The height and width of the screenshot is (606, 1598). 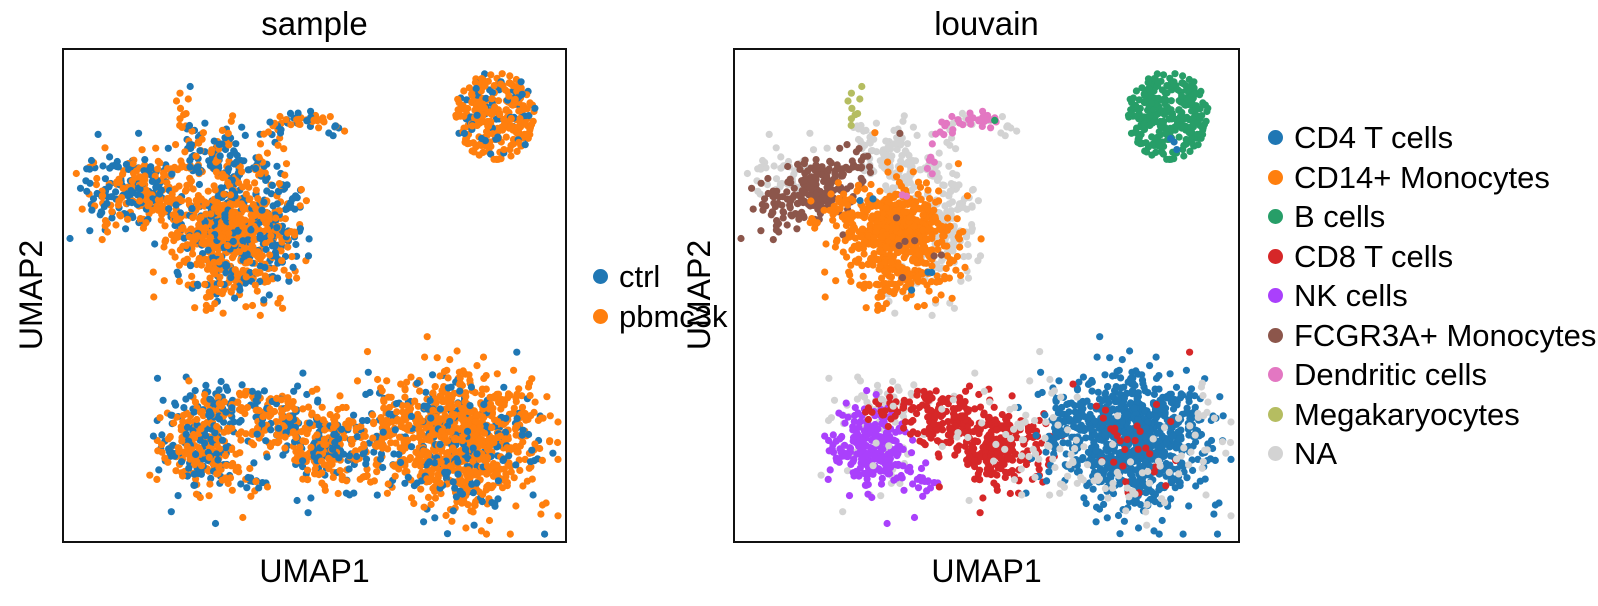 I want to click on legend-item-cd14-monocytes: CD14+ Monocytes, so click(x=1432, y=178).